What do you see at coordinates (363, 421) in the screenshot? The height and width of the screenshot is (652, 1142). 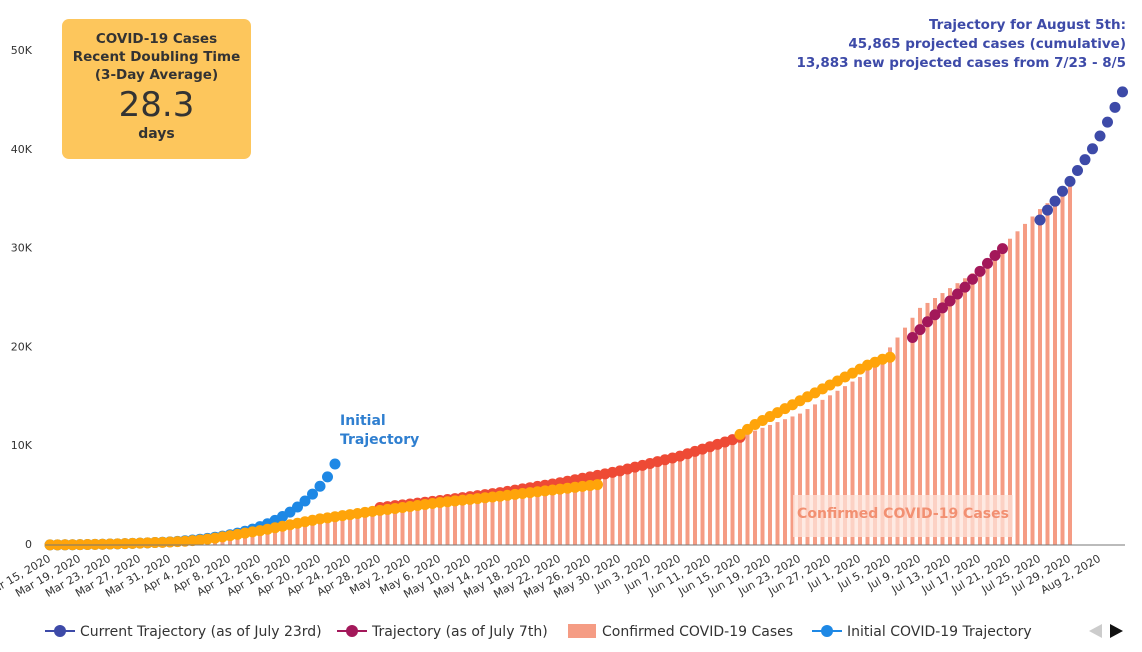 I see `initial-label: Initial` at bounding box center [363, 421].